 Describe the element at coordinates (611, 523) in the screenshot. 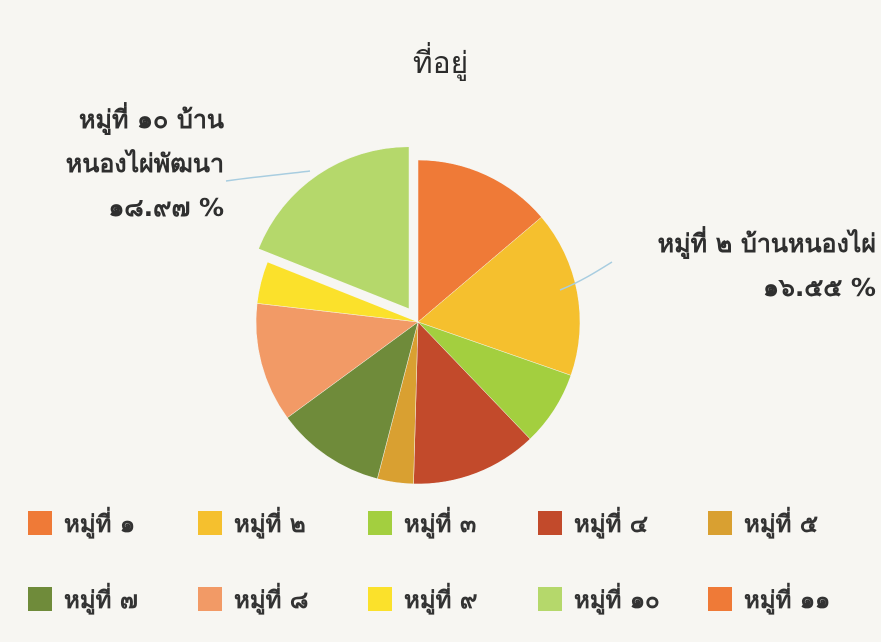

I see `legend-label: หมู่ที่ ๔` at that location.